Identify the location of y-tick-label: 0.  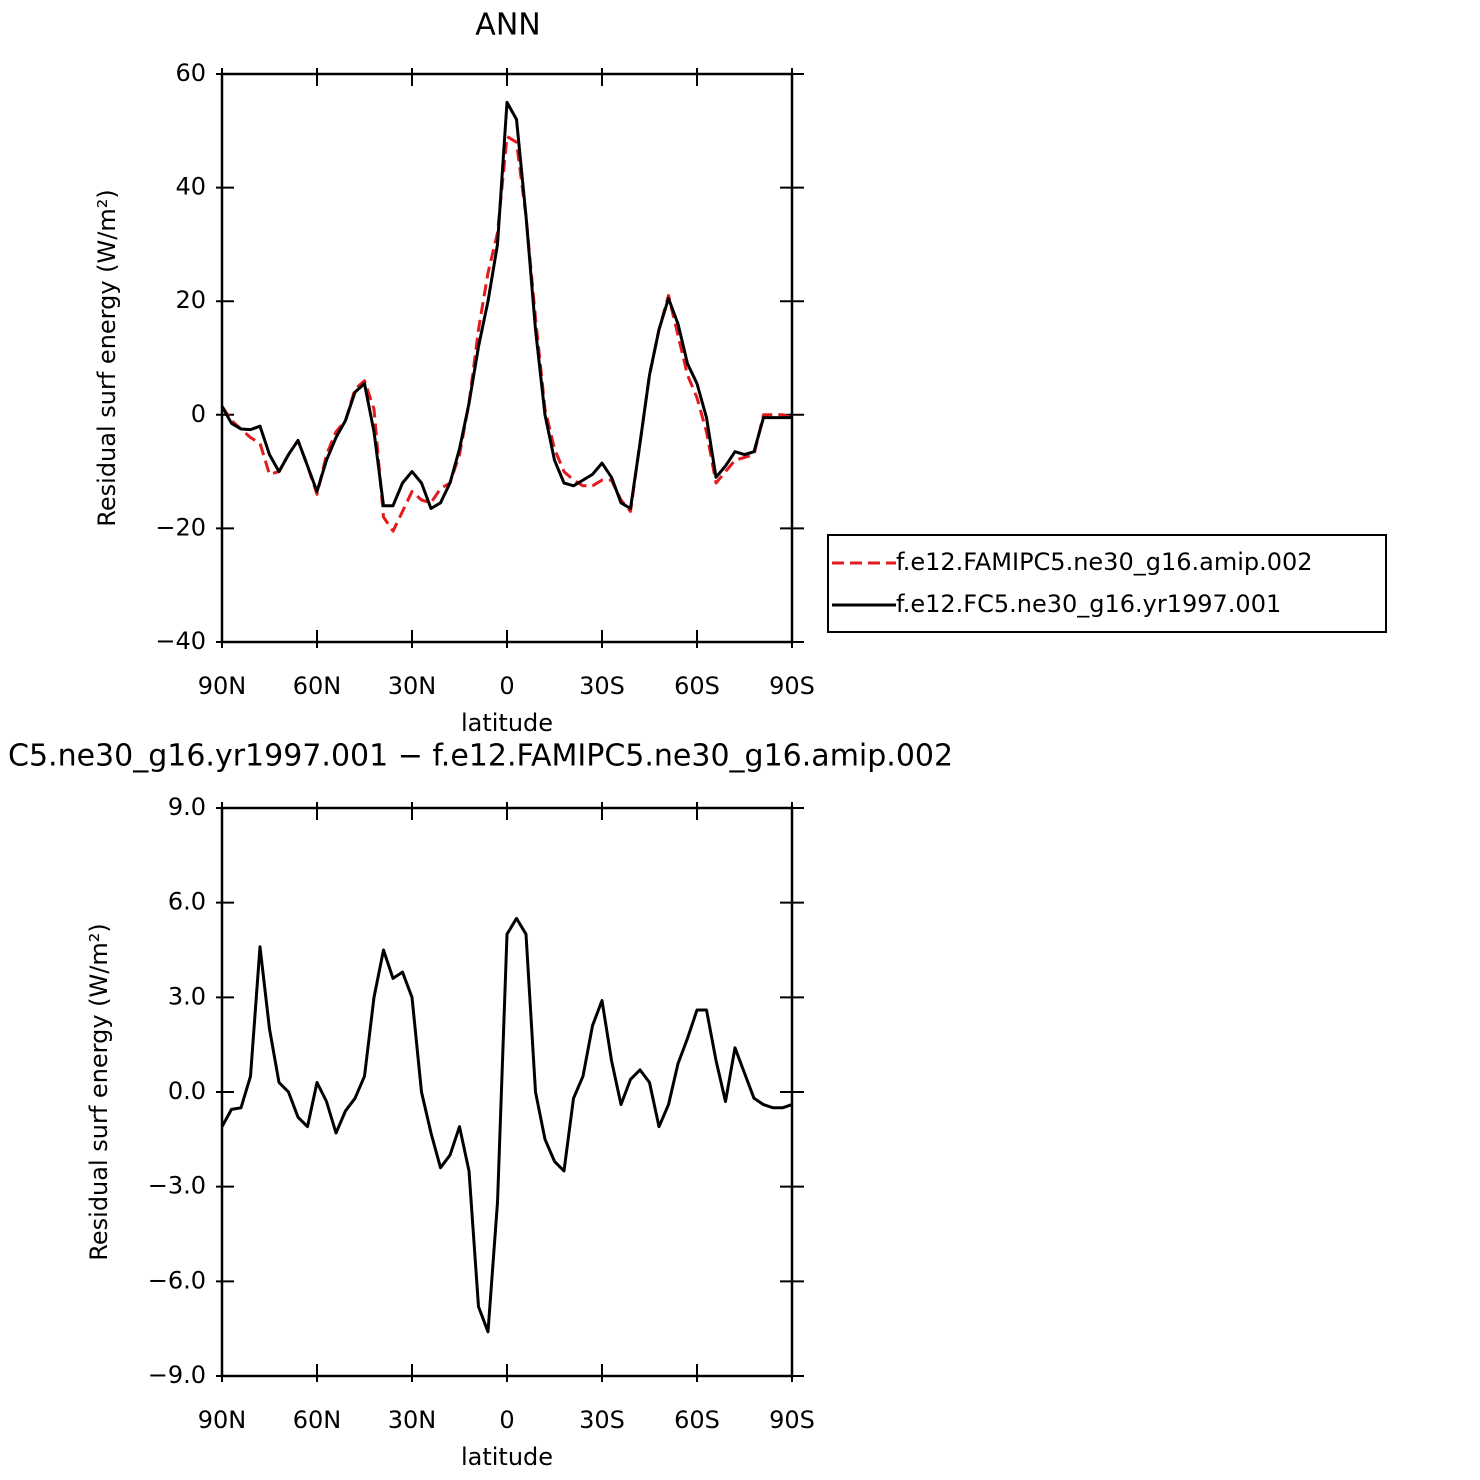
(198, 414).